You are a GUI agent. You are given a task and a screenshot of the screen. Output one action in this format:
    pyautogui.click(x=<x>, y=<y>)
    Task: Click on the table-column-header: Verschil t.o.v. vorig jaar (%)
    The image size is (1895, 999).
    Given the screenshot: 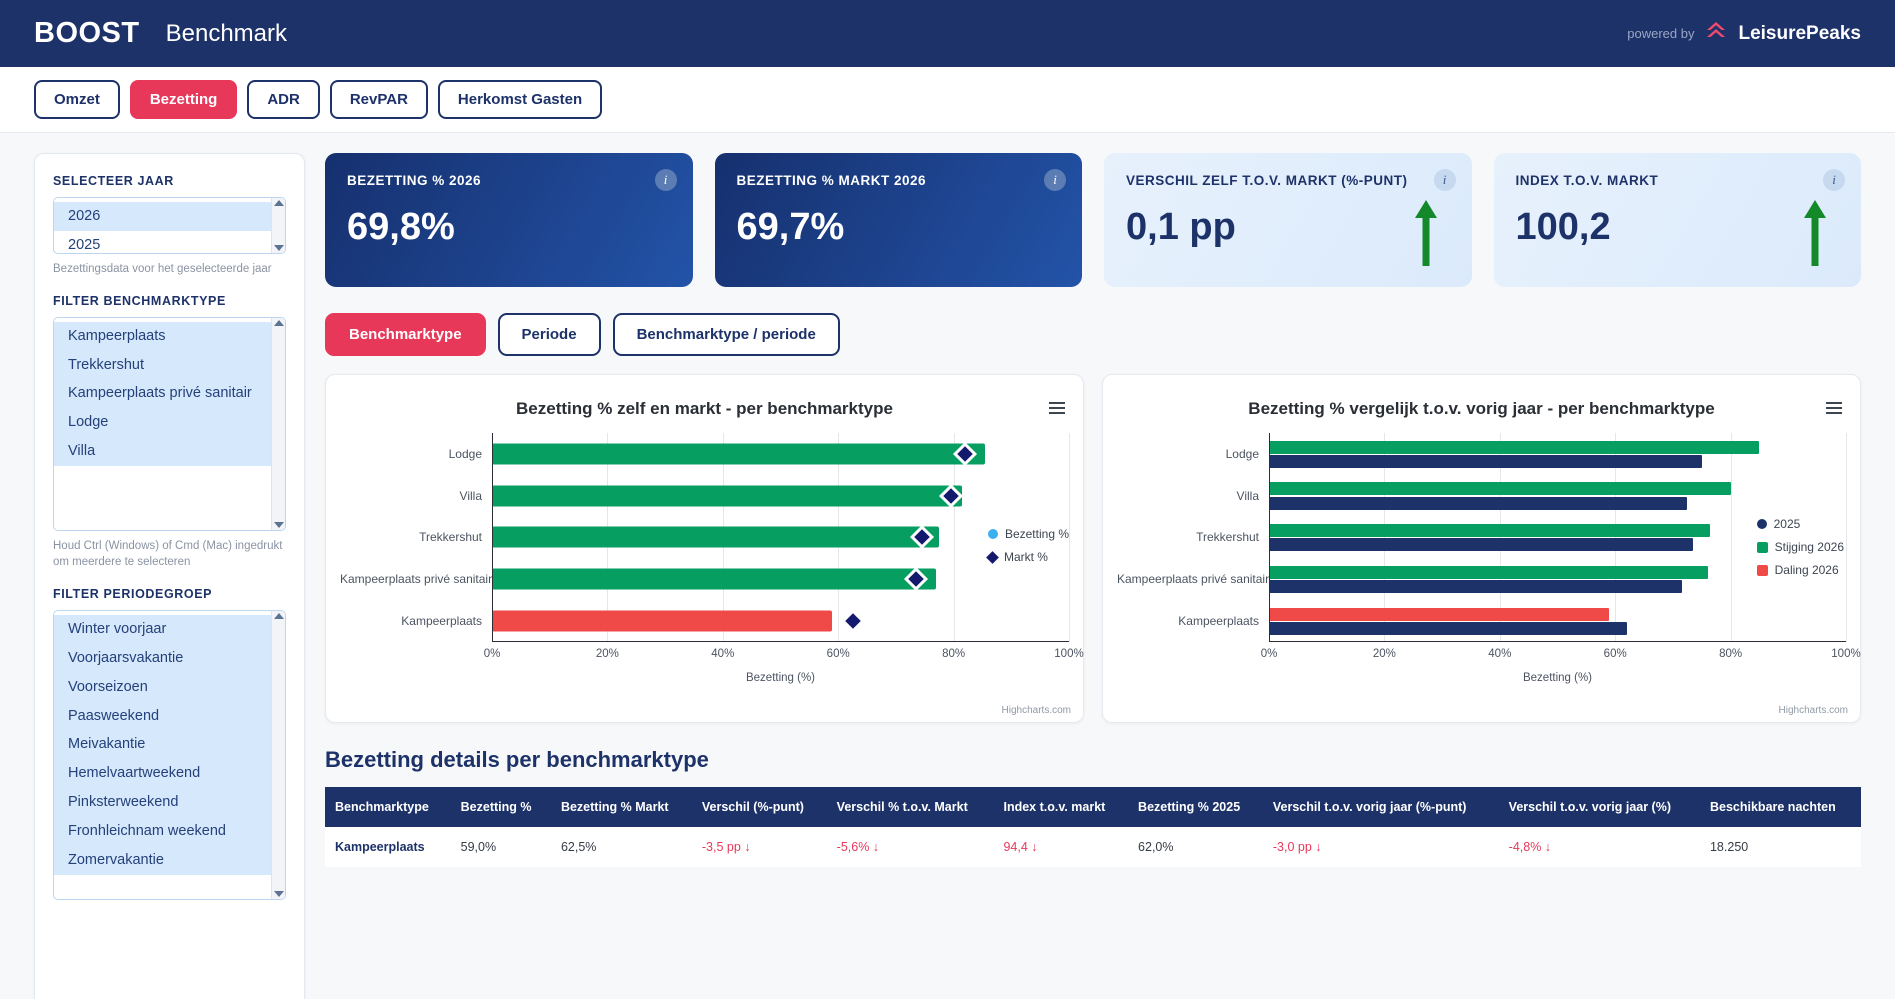 What is the action you would take?
    pyautogui.click(x=1599, y=807)
    